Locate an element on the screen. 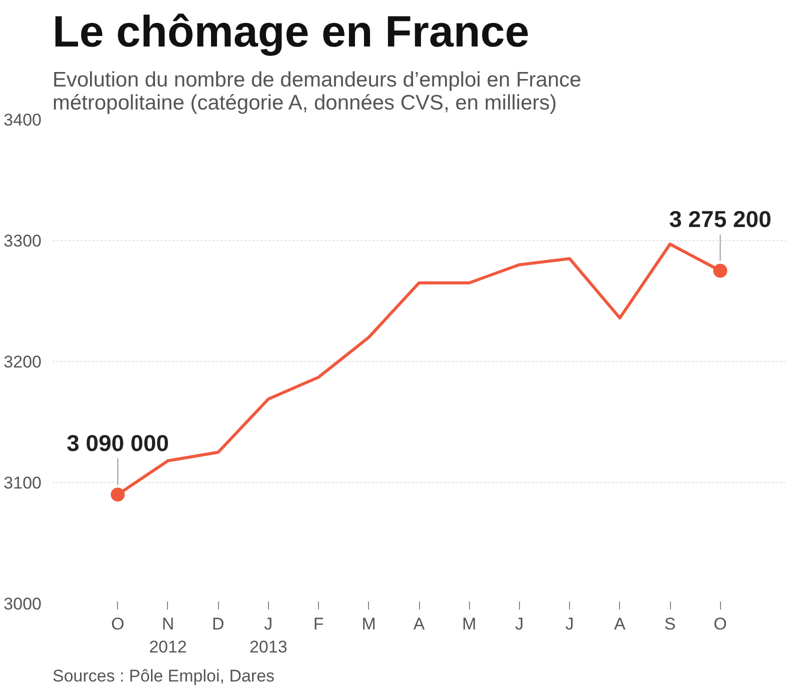 Image resolution: width=800 pixels, height=697 pixels. chart-title: Le chômage en France is located at coordinates (291, 32).